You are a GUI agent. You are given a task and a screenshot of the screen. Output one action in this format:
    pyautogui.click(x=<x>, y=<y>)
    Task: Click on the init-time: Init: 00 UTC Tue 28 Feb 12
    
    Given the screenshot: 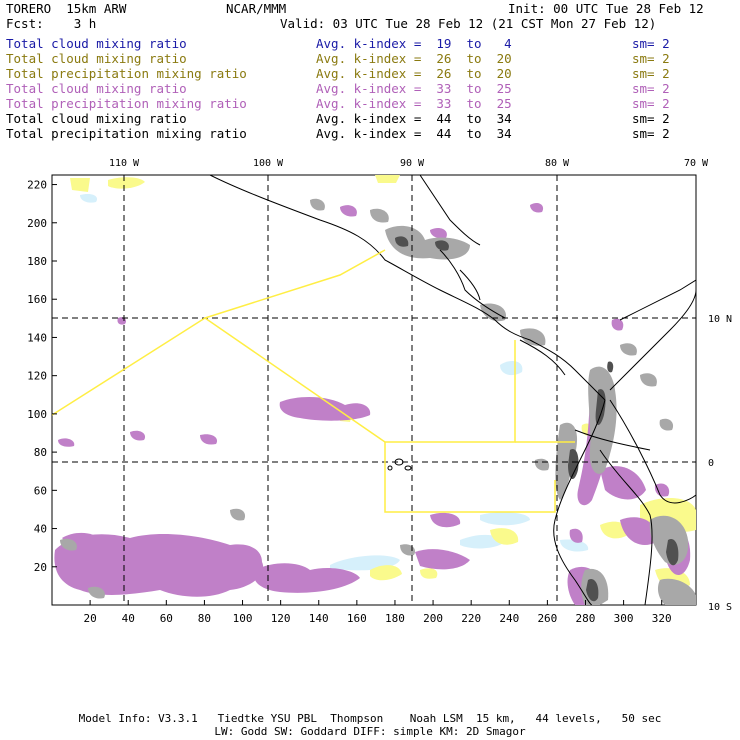 What is the action you would take?
    pyautogui.click(x=606, y=8)
    